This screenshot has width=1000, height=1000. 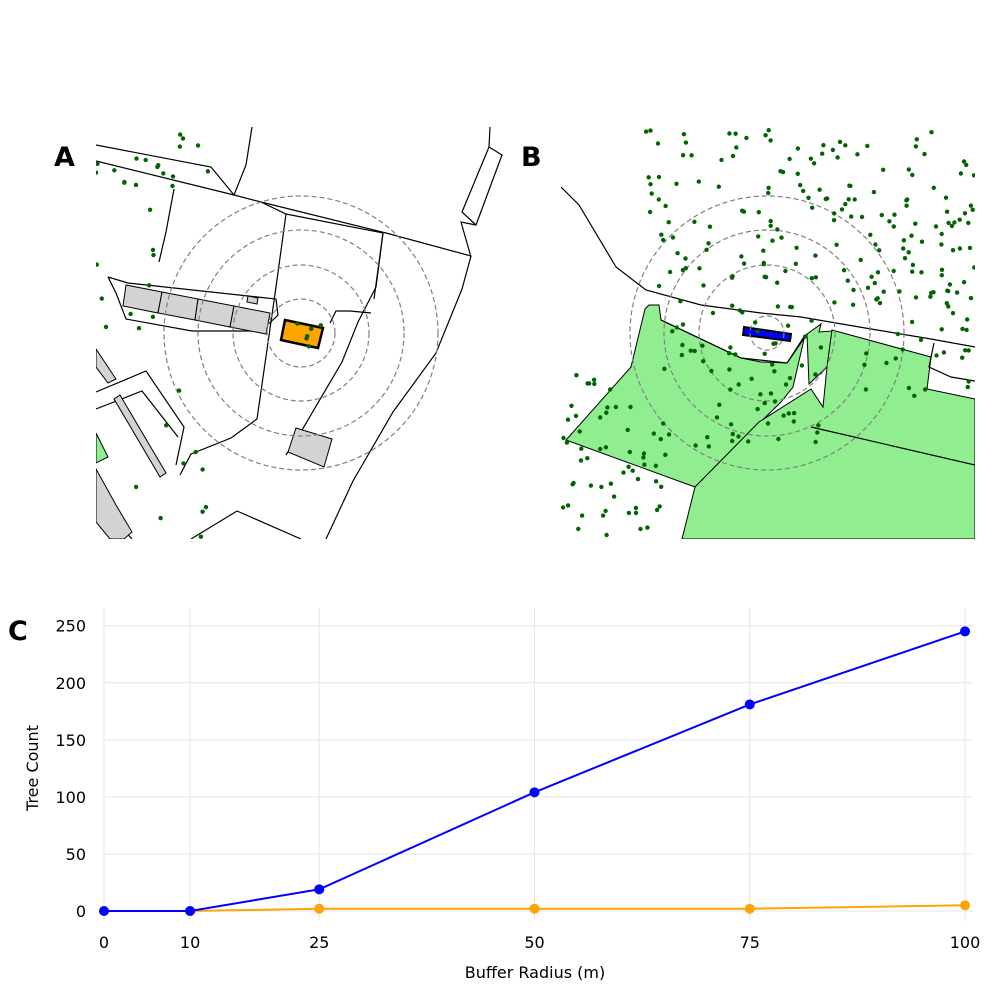 I want to click on x-tick-label: 100, so click(x=965, y=942).